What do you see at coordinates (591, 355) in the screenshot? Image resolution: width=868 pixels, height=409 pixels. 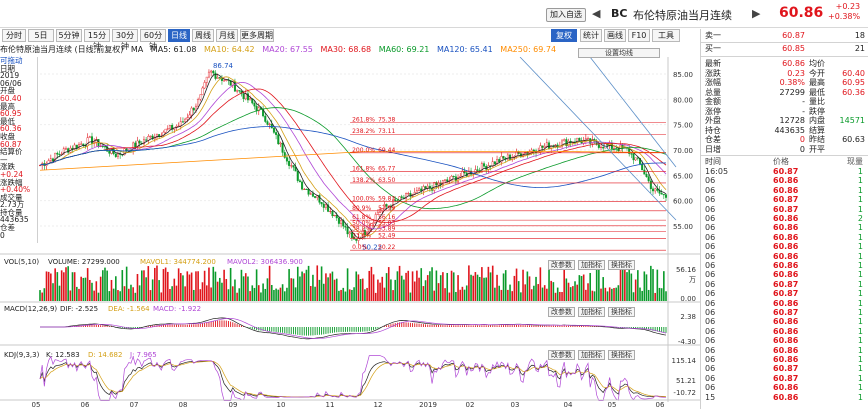 I see `kdj-add-indicator-button: 加指标` at bounding box center [591, 355].